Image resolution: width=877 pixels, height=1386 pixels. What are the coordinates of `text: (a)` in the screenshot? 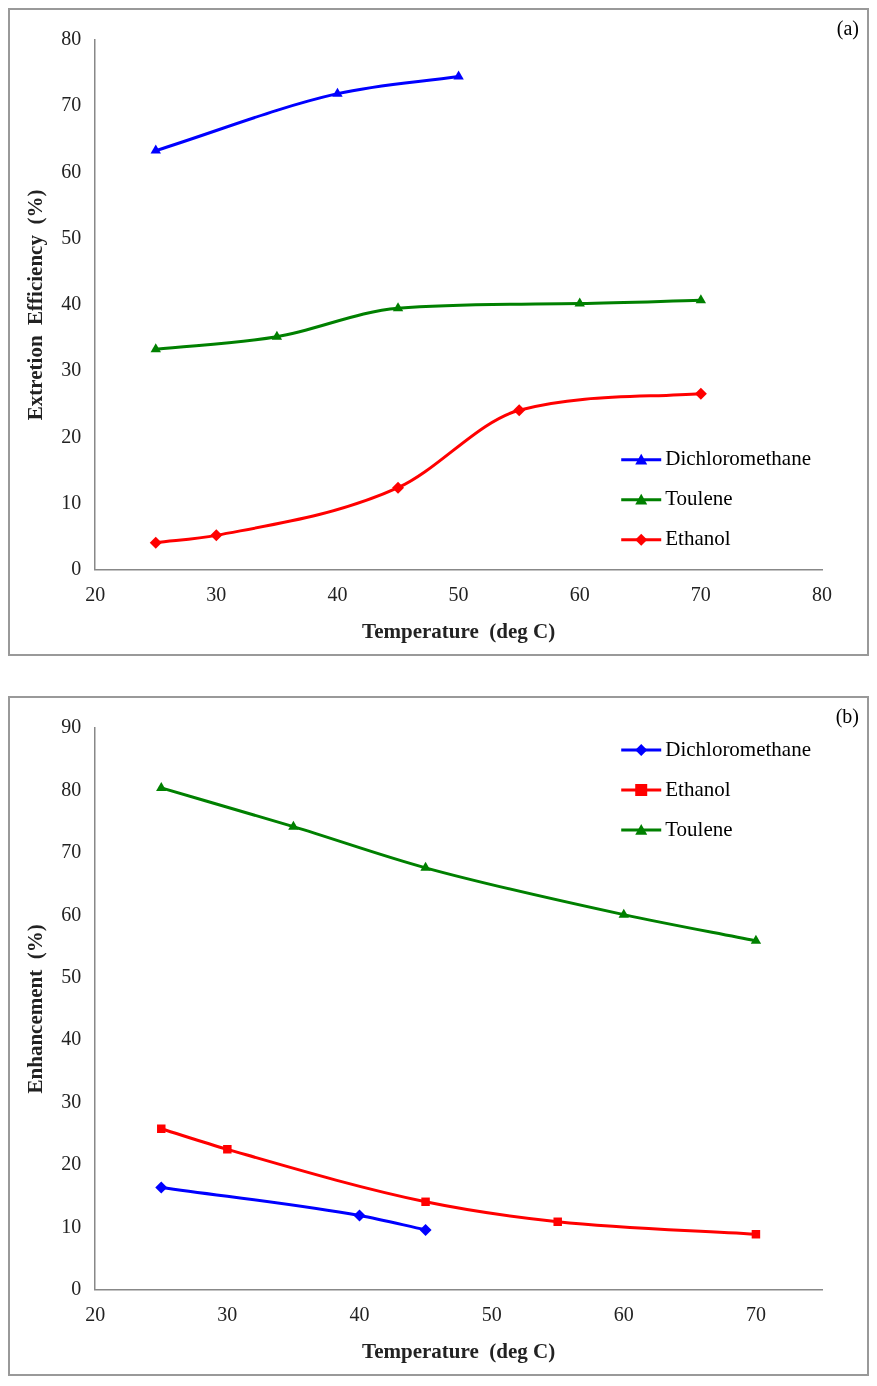 It's located at (847, 29).